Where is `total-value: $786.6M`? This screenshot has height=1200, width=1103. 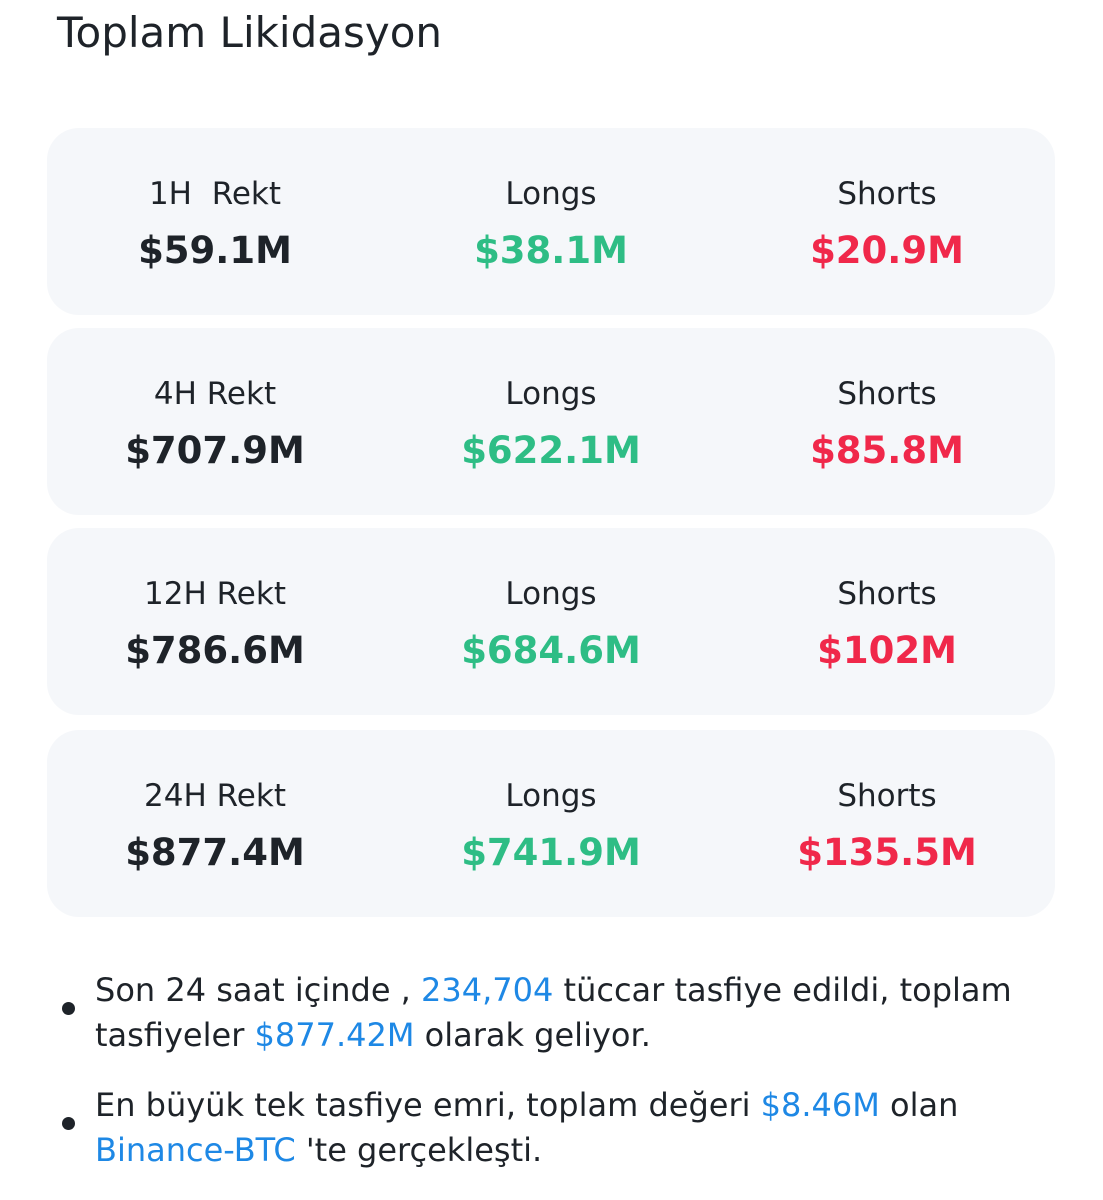 total-value: $786.6M is located at coordinates (215, 650).